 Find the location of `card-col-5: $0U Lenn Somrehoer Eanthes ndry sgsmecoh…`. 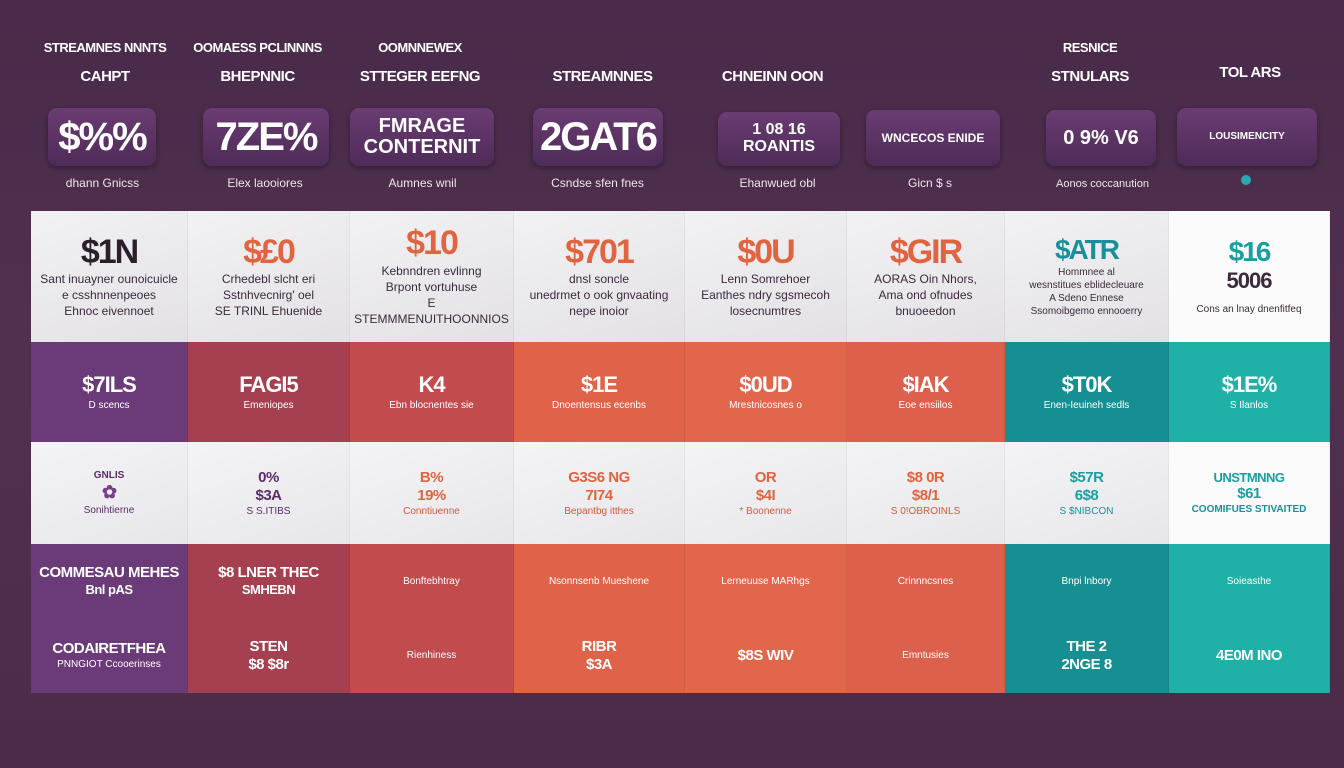

card-col-5: $0U Lenn Somrehoer Eanthes ndry sgsmecoh… is located at coordinates (766, 276).